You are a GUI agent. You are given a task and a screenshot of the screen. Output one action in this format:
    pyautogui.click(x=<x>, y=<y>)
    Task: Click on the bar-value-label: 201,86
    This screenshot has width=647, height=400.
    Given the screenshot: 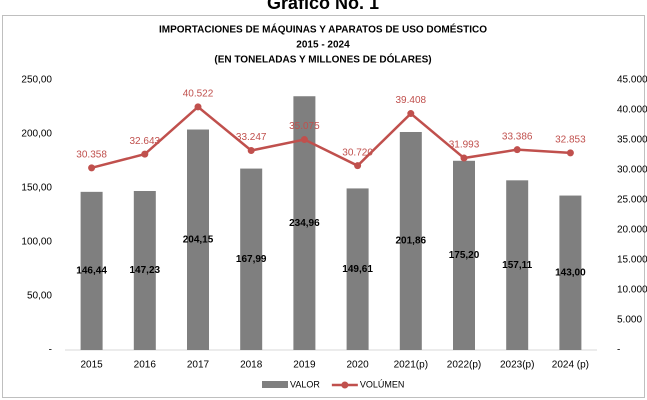 What is the action you would take?
    pyautogui.click(x=411, y=241)
    